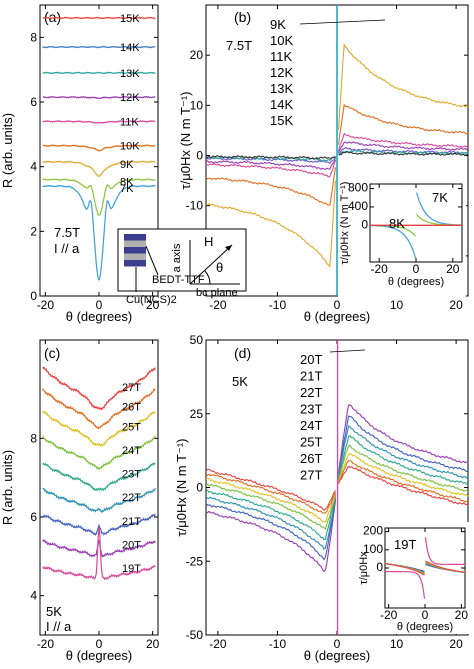 Image resolution: width=474 pixels, height=669 pixels. I want to click on panel-d-inset-series, so click(404, 569).